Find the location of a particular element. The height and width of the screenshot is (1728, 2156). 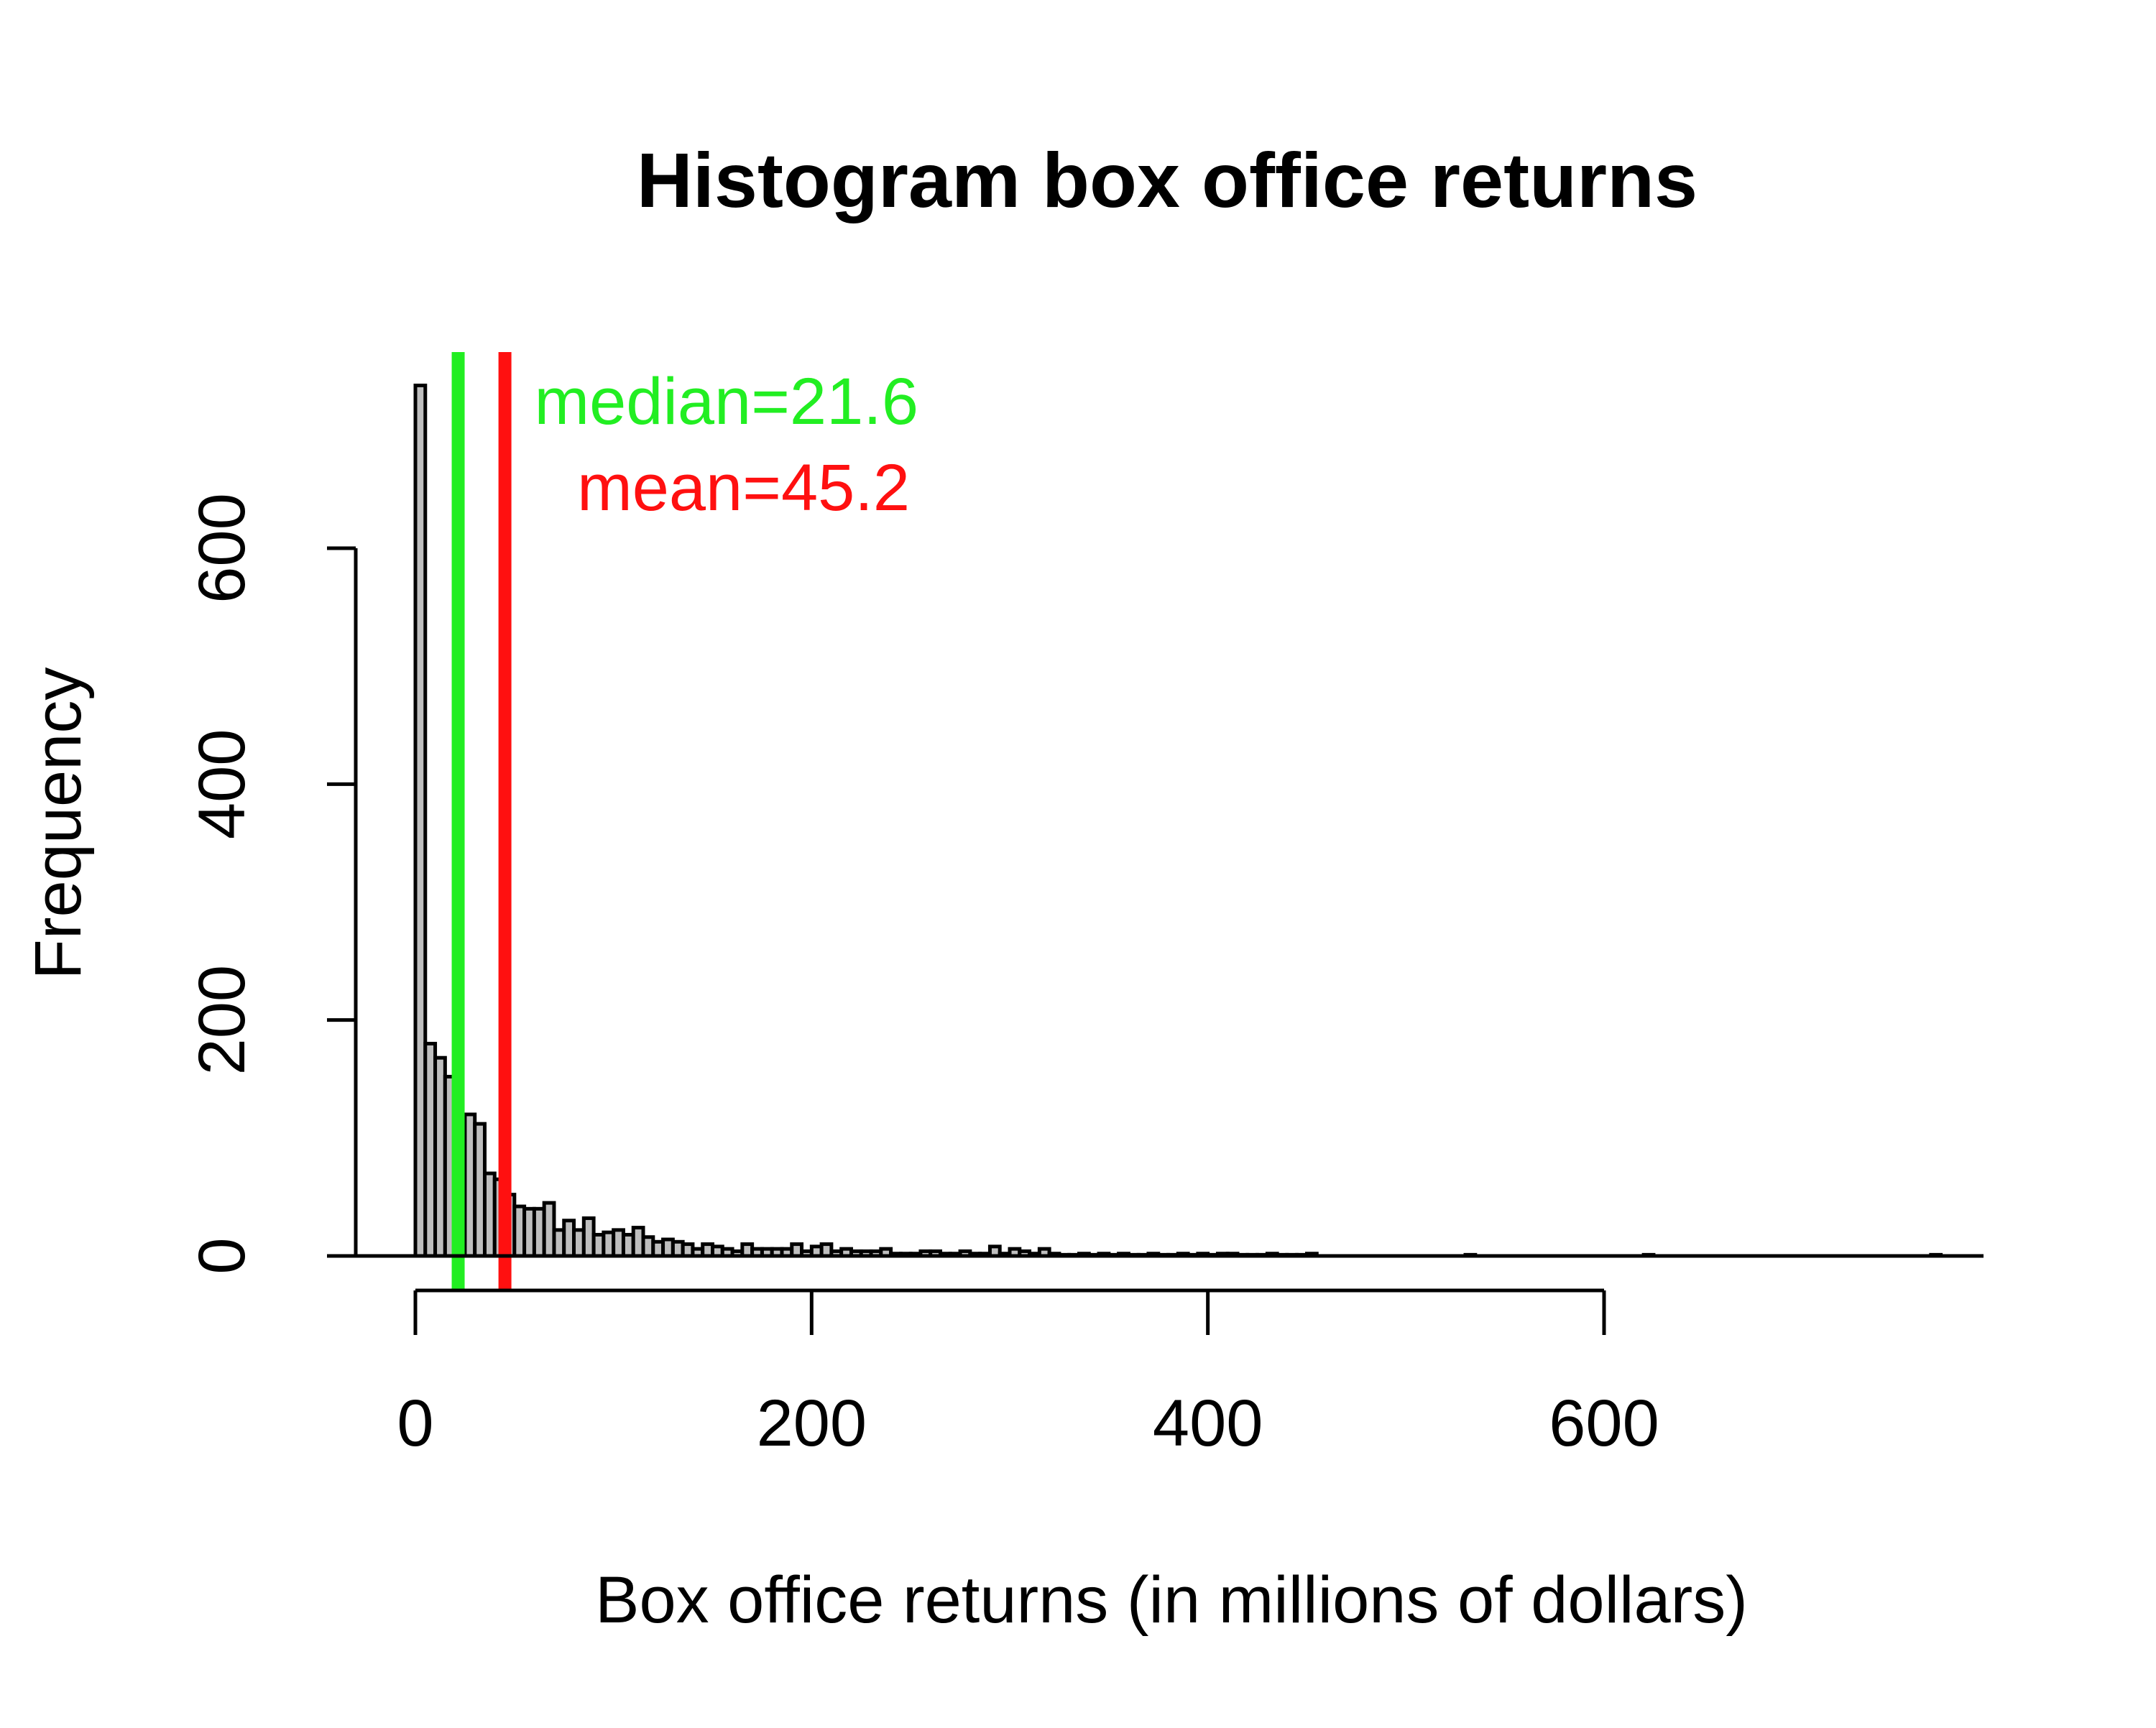

x-tick-label: 200 is located at coordinates (812, 1424).